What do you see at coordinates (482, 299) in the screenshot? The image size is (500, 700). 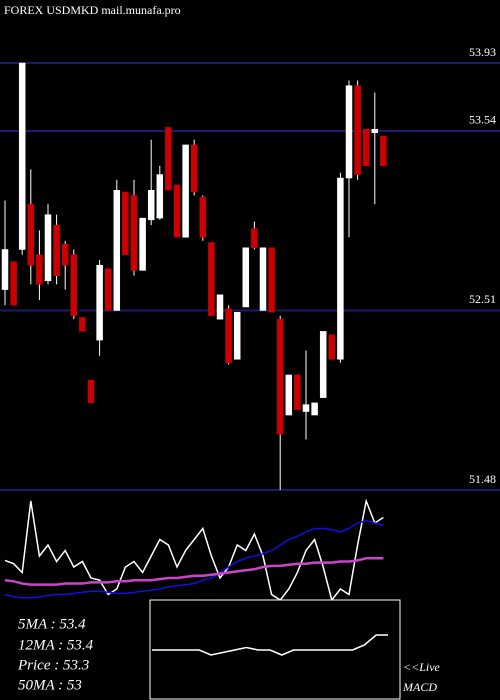 I see `y-tick-label: 52.51` at bounding box center [482, 299].